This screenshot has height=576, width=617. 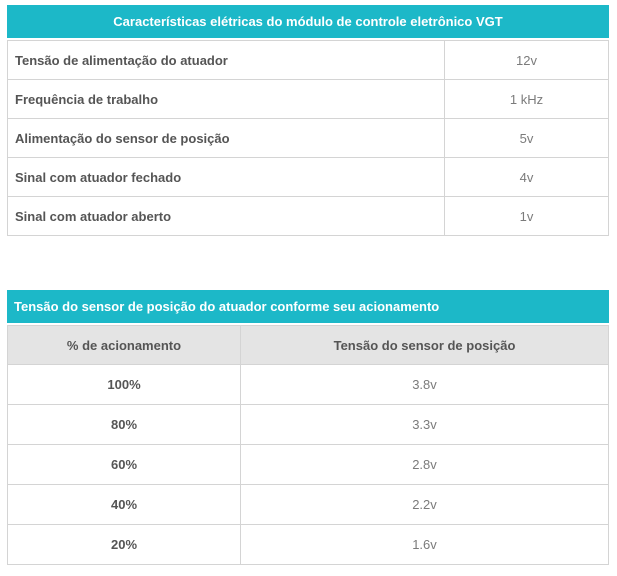 What do you see at coordinates (226, 177) in the screenshot?
I see `spec-label: Sinal com atuador fechado` at bounding box center [226, 177].